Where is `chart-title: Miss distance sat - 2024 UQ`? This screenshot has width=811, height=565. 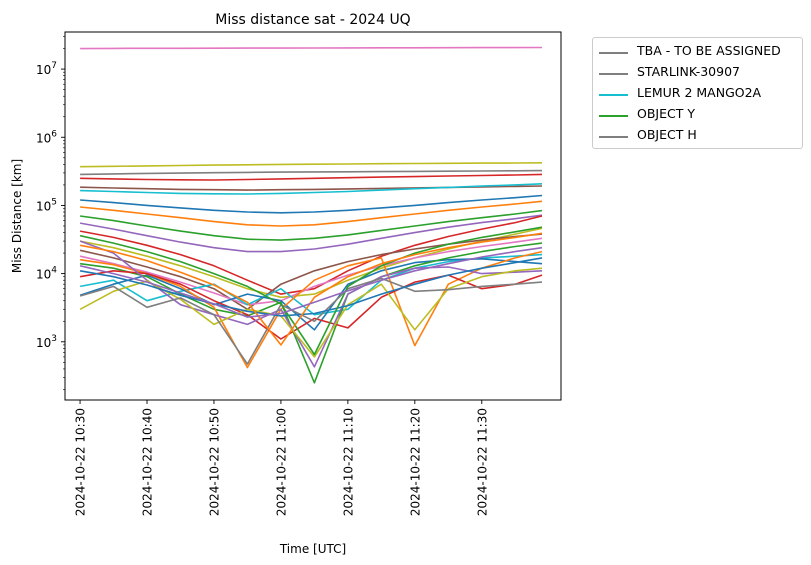
chart-title: Miss distance sat - 2024 UQ is located at coordinates (312, 20).